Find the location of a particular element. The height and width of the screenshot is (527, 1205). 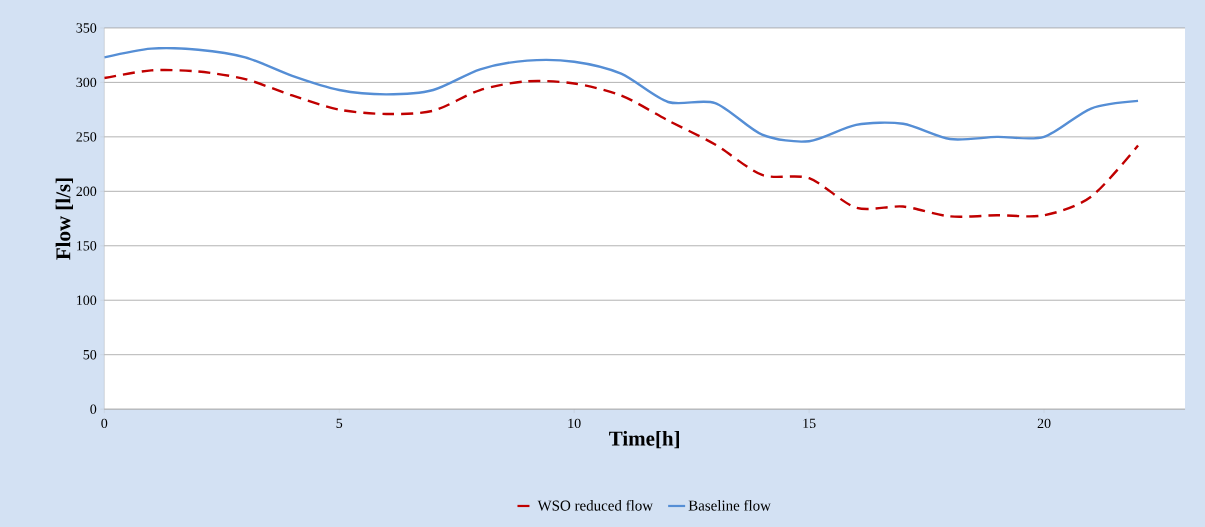

y-tick-label: 250 is located at coordinates (86, 137).